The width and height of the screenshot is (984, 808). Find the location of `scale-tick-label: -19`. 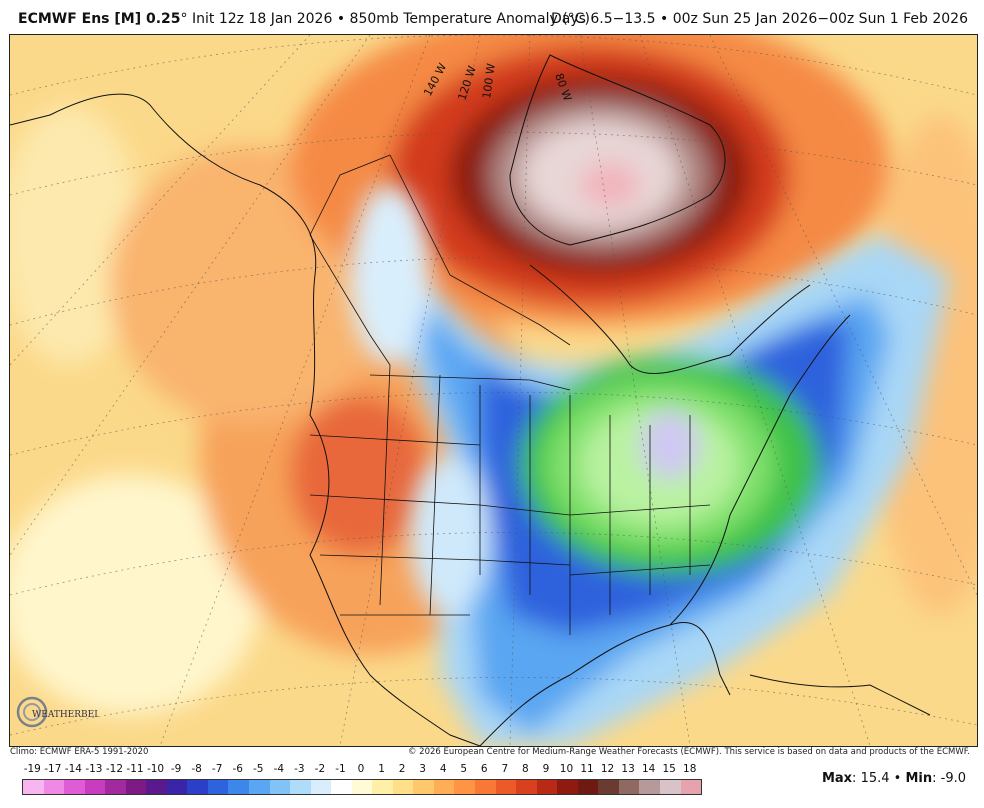

scale-tick-label: -19 is located at coordinates (32, 769).